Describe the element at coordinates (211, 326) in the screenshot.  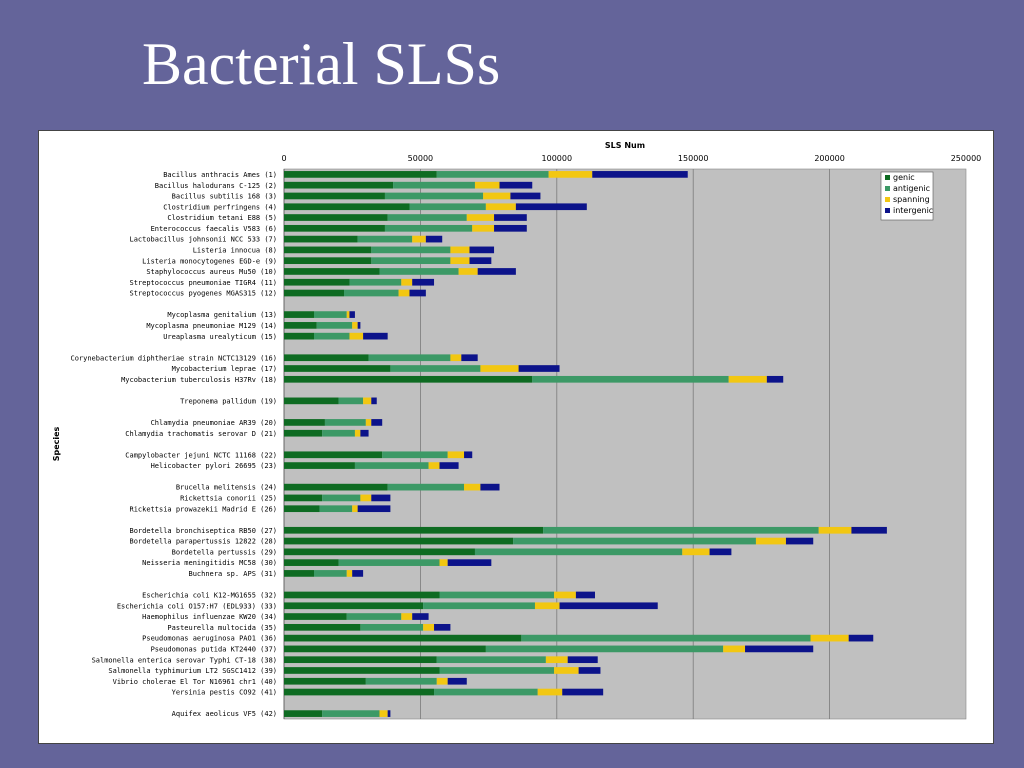
I see `species-label: Mycoplasma pneumoniae M129 (14)` at that location.